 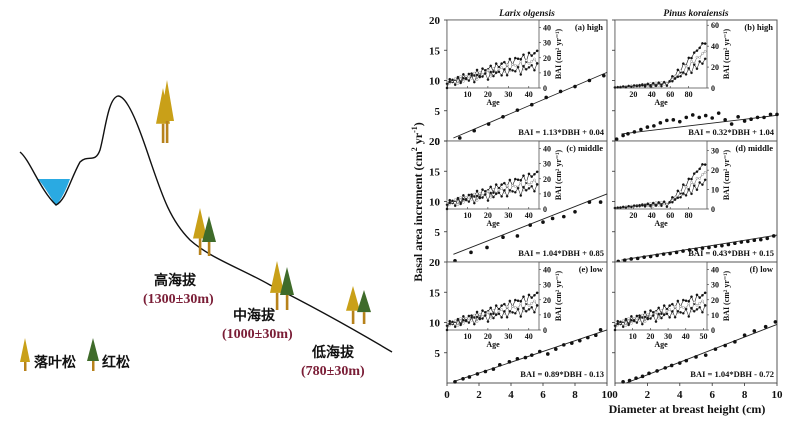 What do you see at coordinates (508, 94) in the screenshot?
I see `inset-x-tick-label: 30` at bounding box center [508, 94].